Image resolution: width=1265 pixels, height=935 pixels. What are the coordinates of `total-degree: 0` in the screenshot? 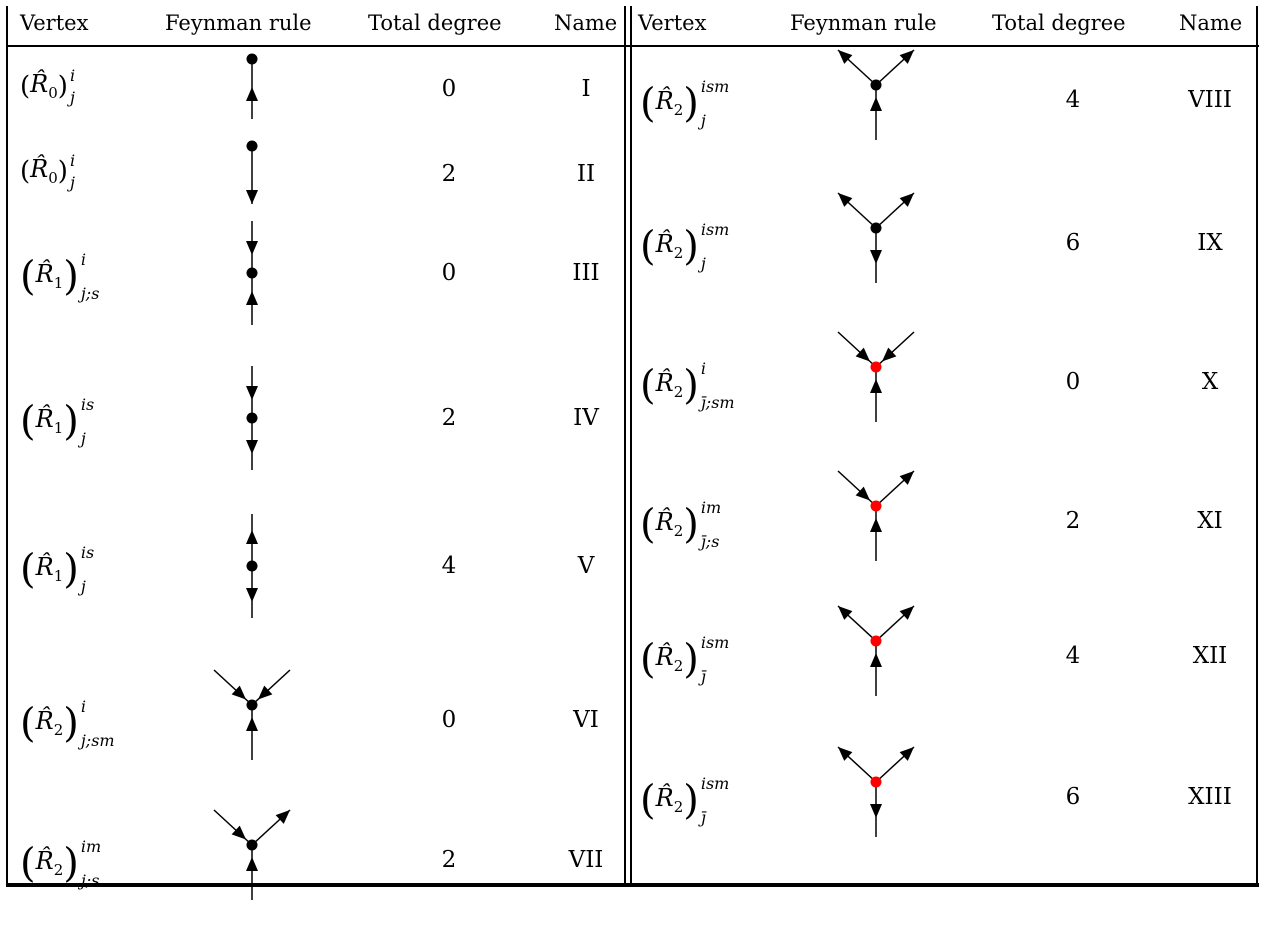 It's located at (449, 89).